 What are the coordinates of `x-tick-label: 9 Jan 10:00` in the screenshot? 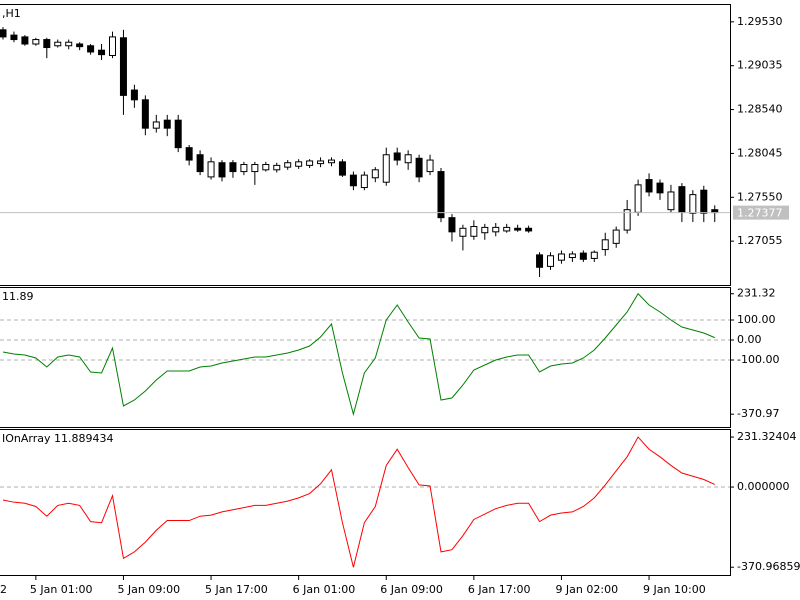 It's located at (674, 589).